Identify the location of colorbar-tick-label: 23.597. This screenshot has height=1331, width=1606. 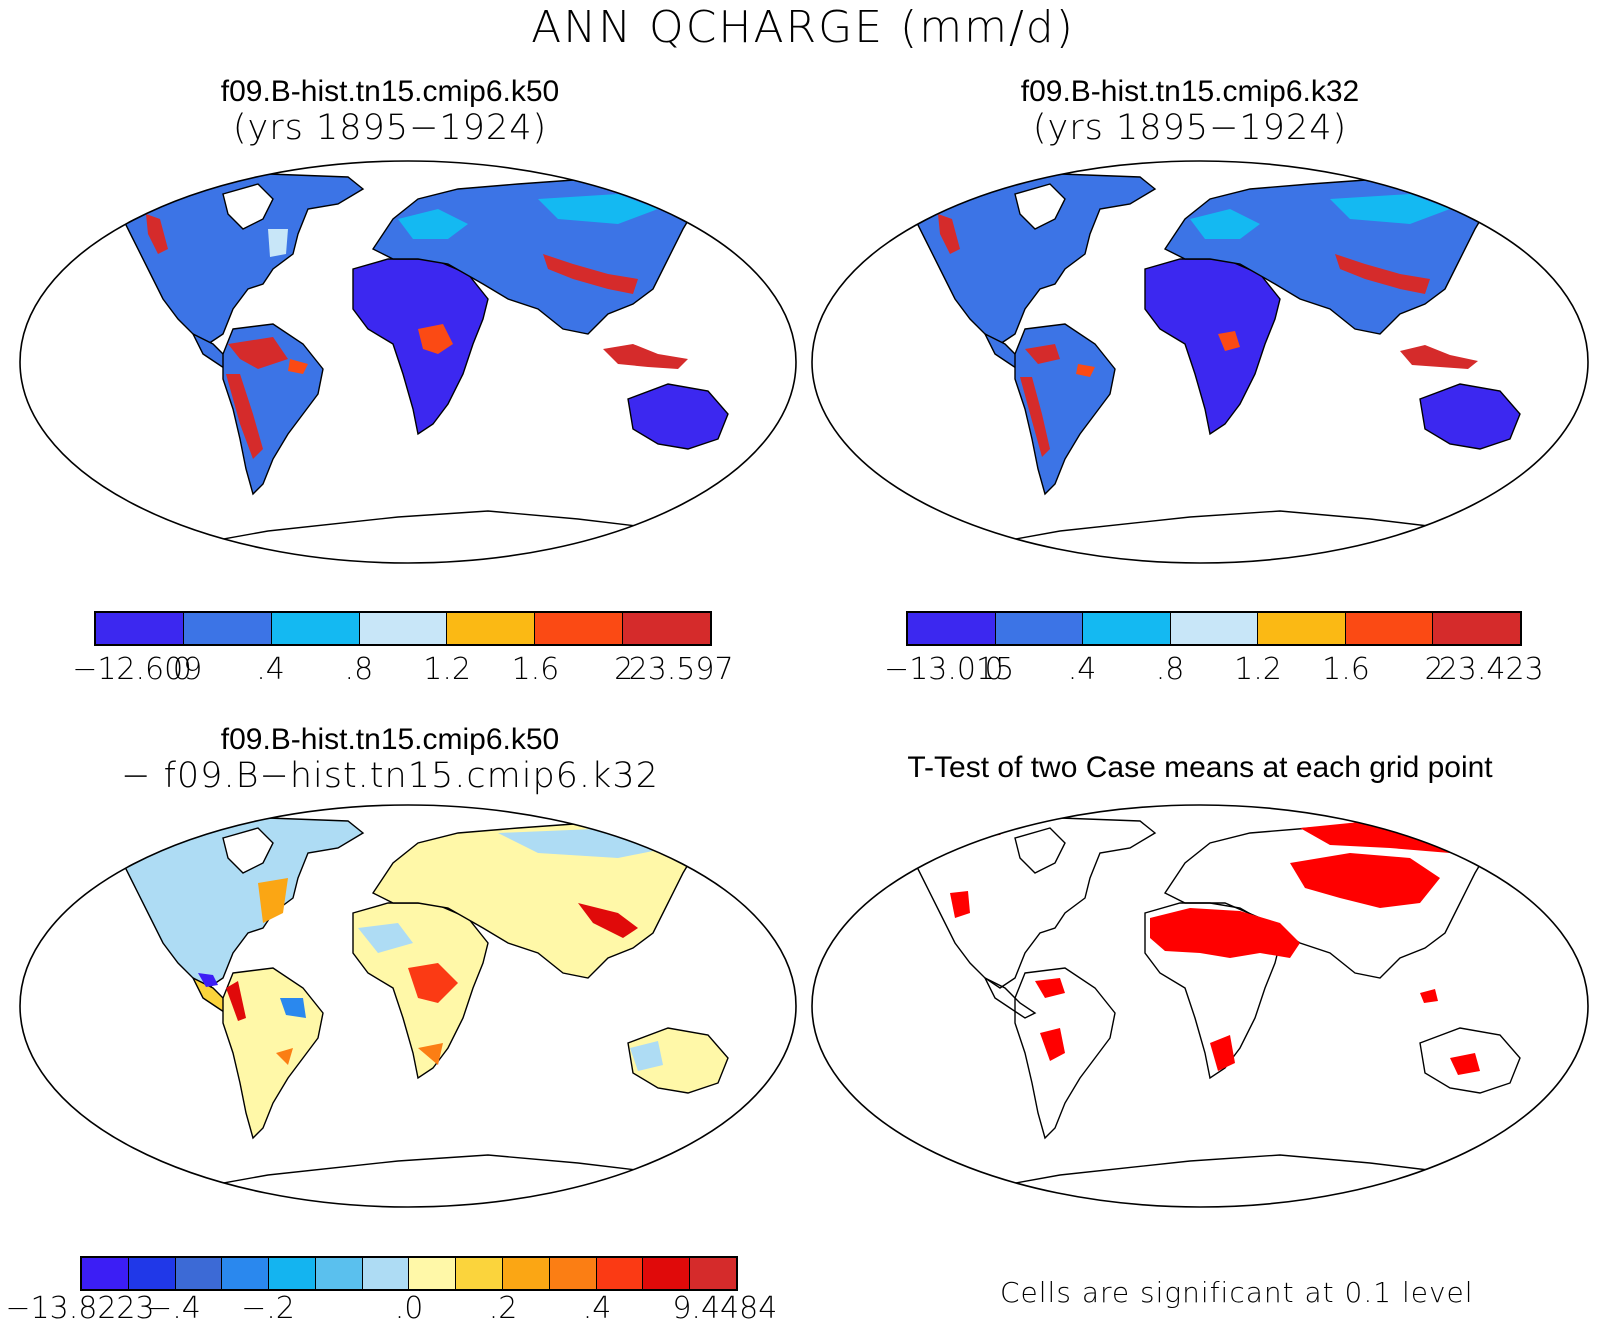
(681, 669).